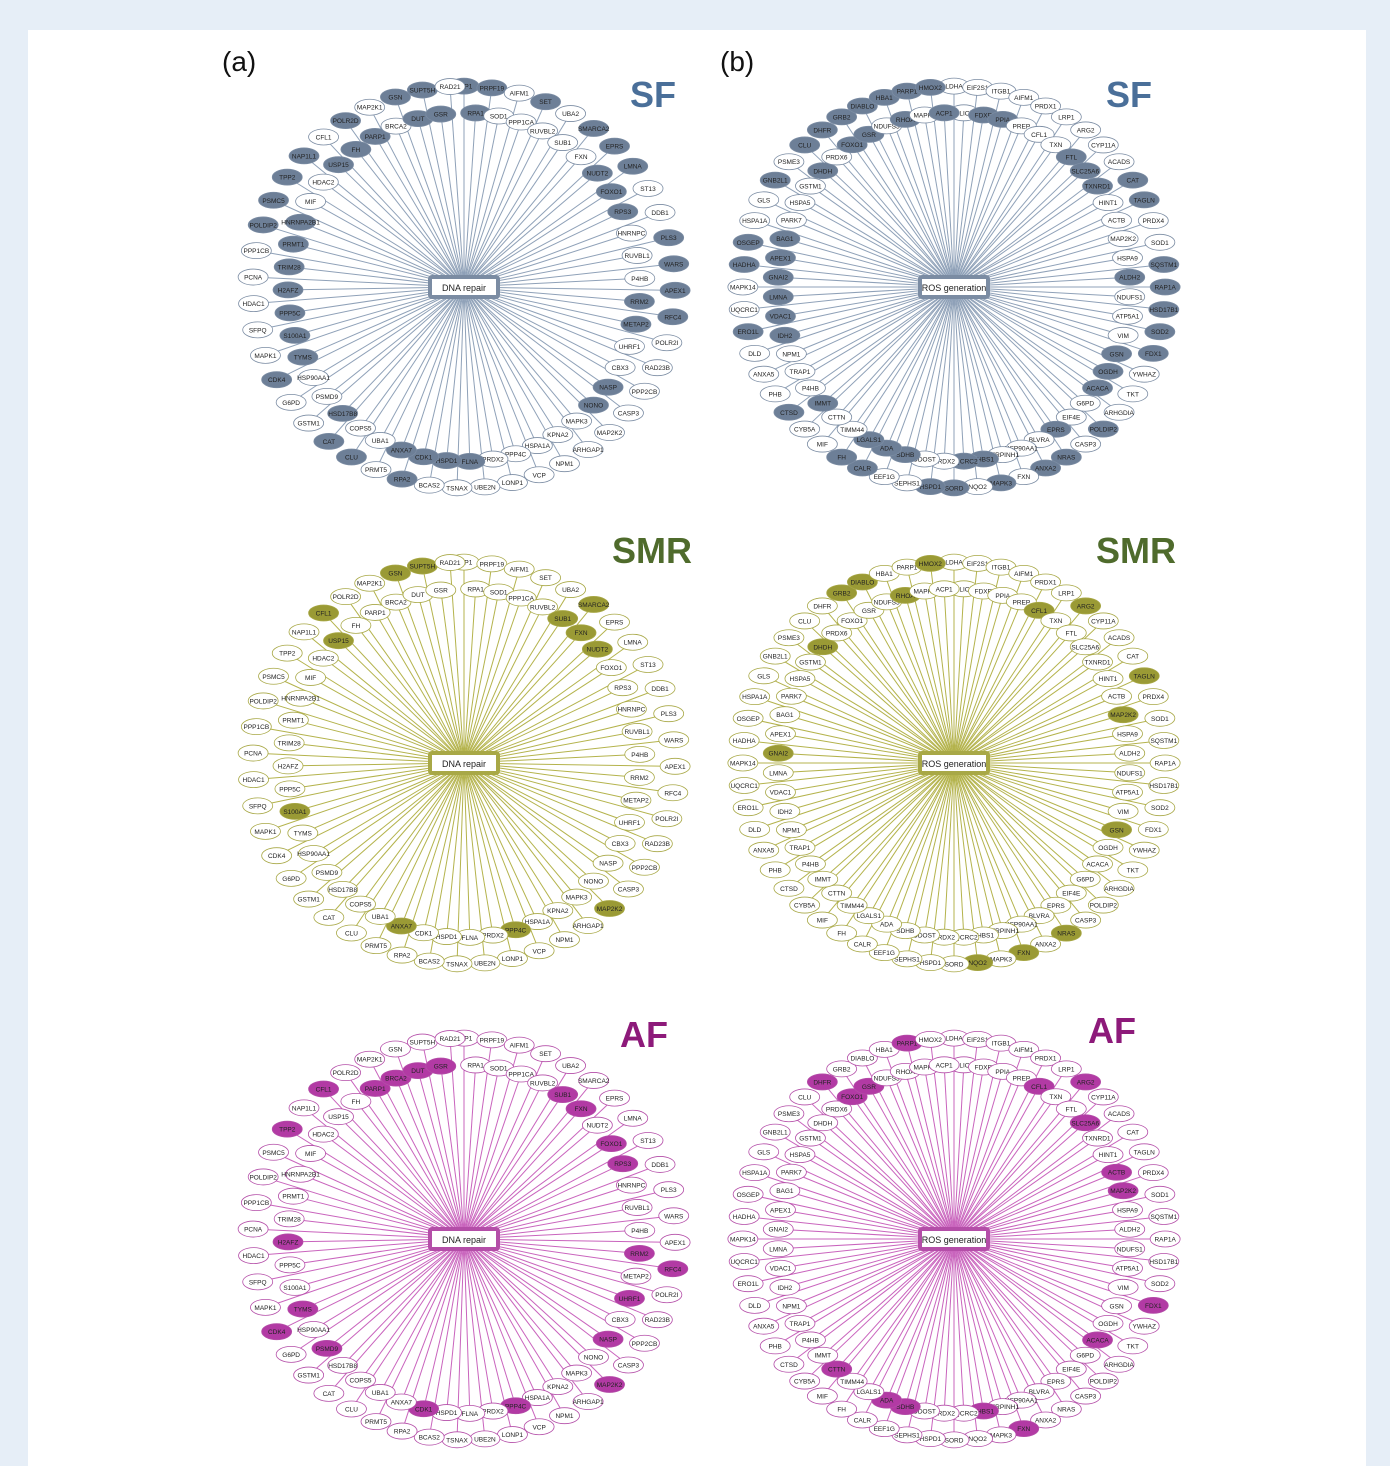 Image resolution: width=1390 pixels, height=1466 pixels. I want to click on gene-label: PARK7, so click(791, 697).